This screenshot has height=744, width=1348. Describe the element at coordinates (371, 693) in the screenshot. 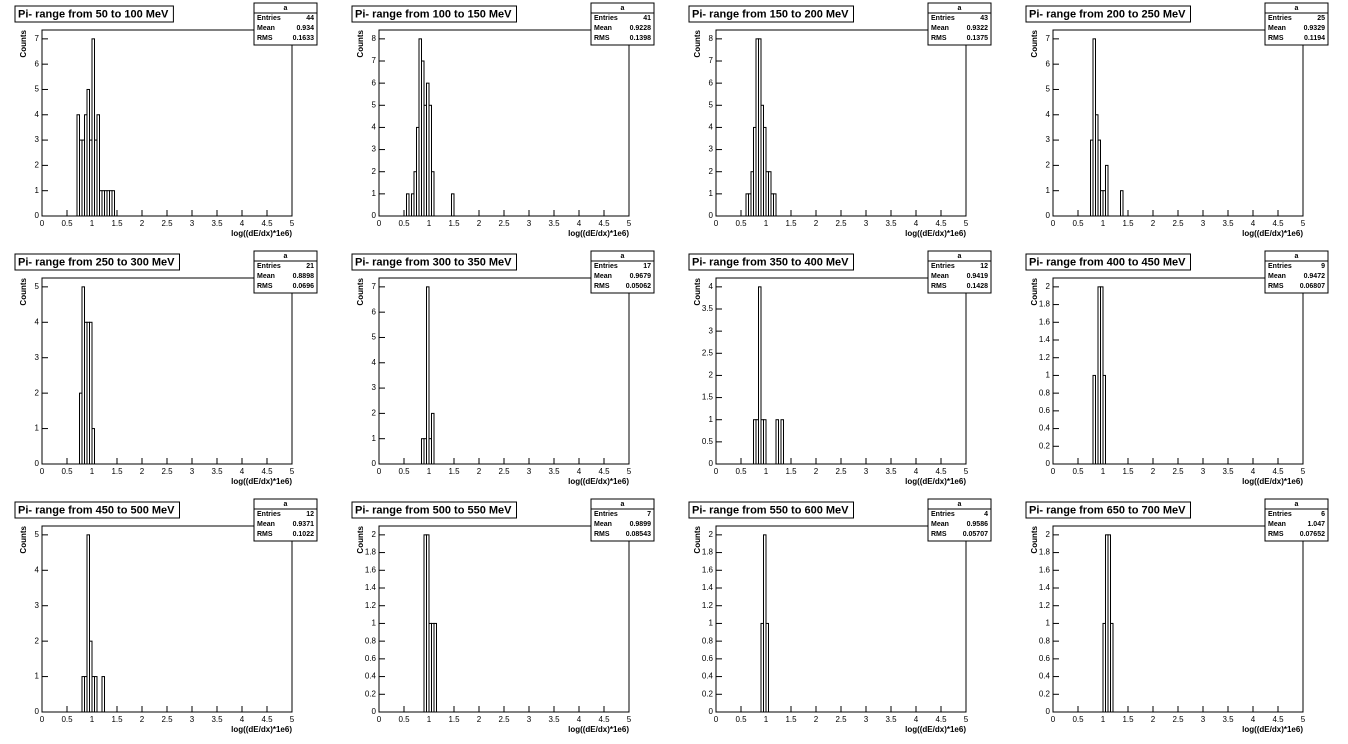

I see `y-tick-label: 0.2` at that location.